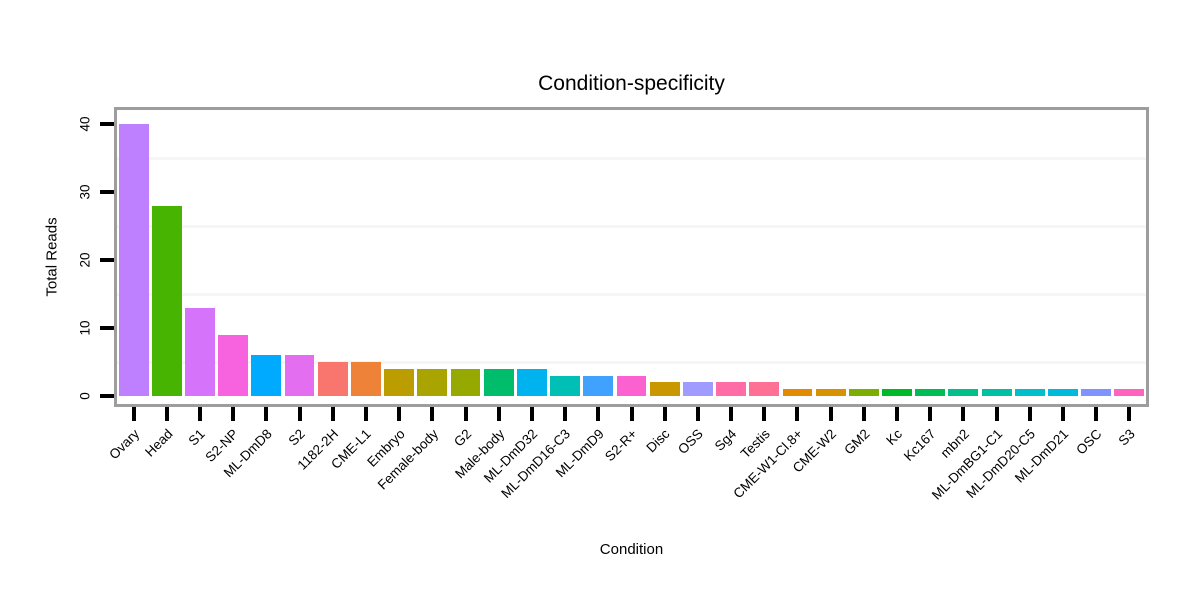  Describe the element at coordinates (919, 445) in the screenshot. I see `x-tick-label: Kc167` at that location.